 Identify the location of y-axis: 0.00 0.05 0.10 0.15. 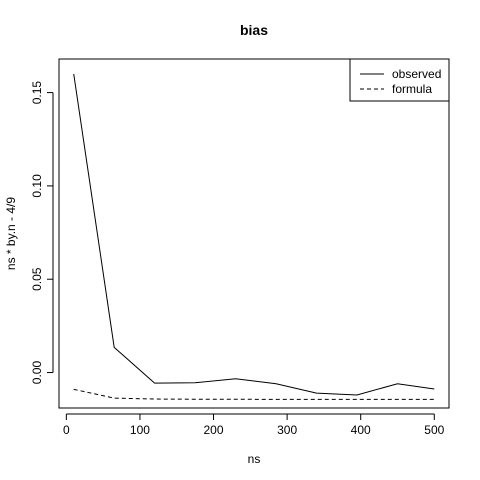
(42, 233).